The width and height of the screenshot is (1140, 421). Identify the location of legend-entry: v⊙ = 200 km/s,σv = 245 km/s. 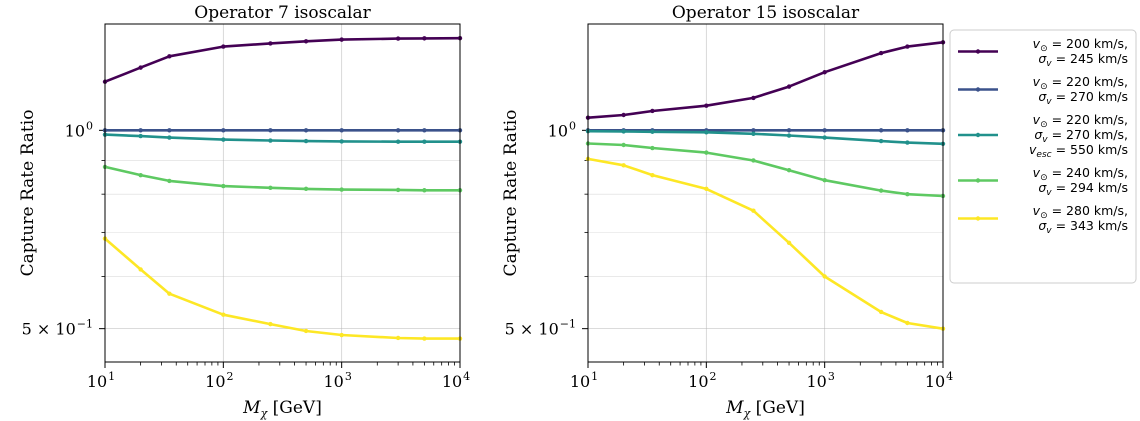
(1043, 52).